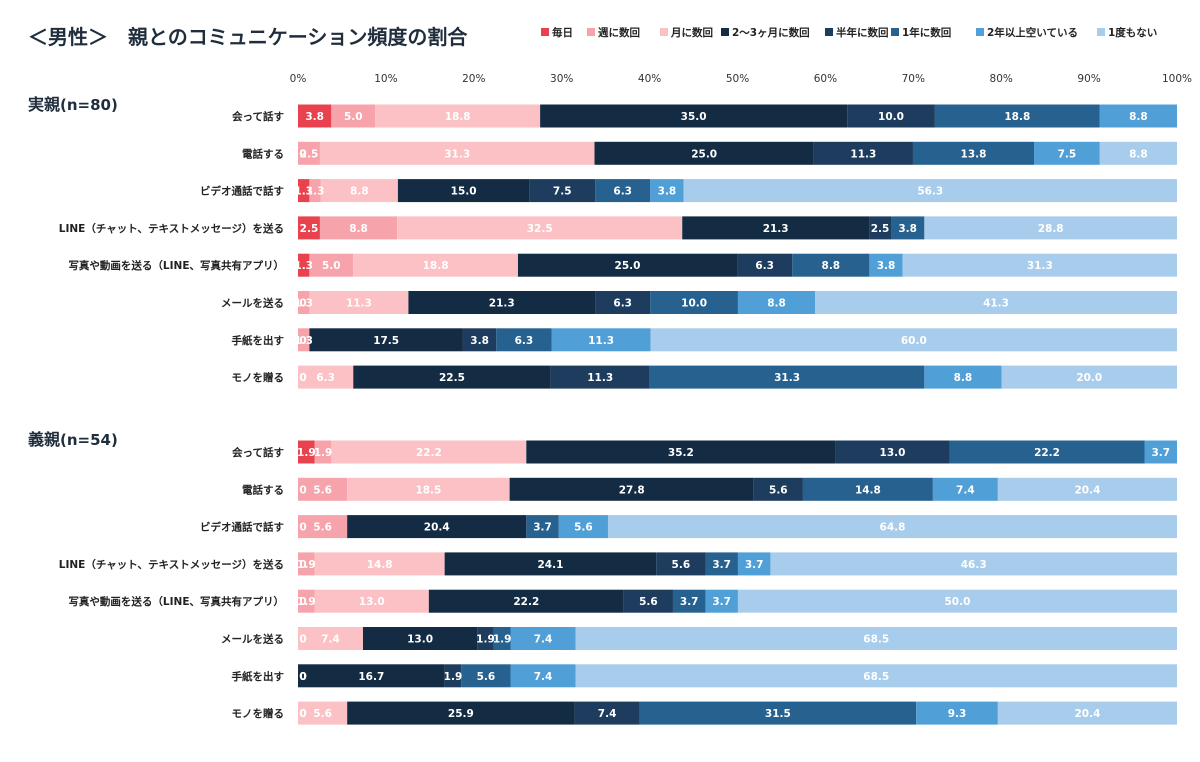  I want to click on data-label: 68.5, so click(876, 677).